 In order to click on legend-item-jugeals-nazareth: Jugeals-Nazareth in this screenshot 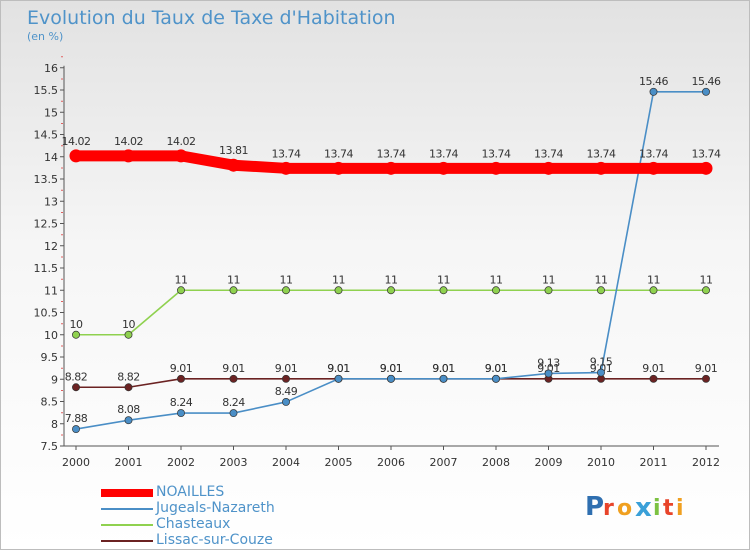, I will do `click(211, 508)`.